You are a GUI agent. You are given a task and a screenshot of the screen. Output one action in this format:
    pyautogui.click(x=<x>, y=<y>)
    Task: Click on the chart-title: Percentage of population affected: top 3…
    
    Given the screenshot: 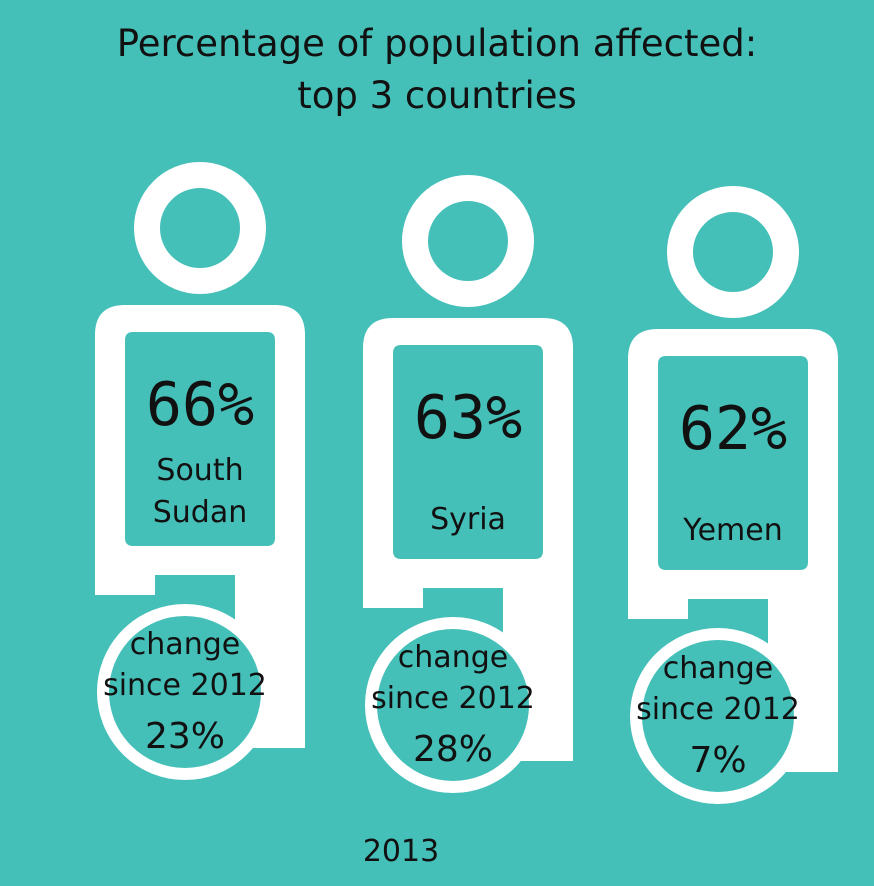 What is the action you would take?
    pyautogui.click(x=437, y=70)
    